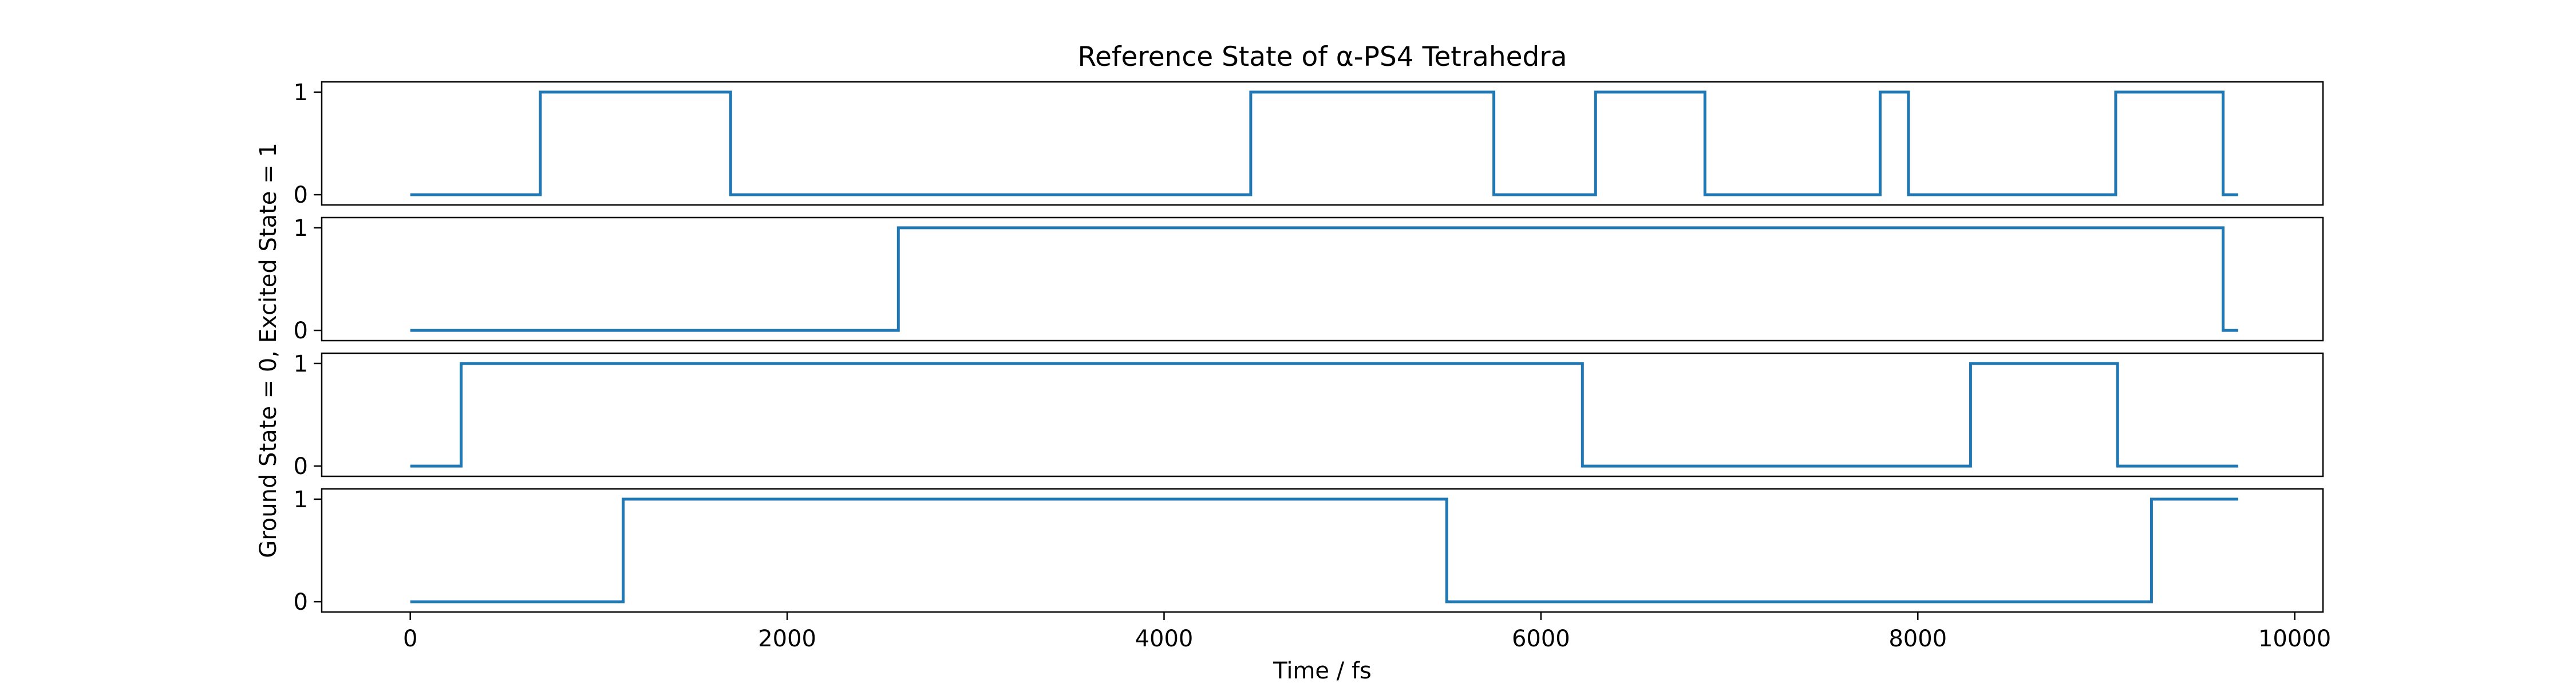  Describe the element at coordinates (1541, 639) in the screenshot. I see `x-tick-label: 6000` at that location.